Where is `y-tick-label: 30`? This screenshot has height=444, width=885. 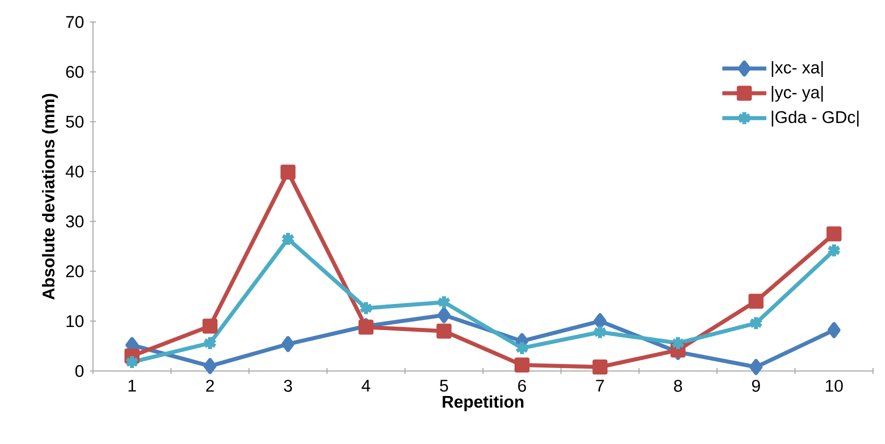
y-tick-label: 30 is located at coordinates (75, 221).